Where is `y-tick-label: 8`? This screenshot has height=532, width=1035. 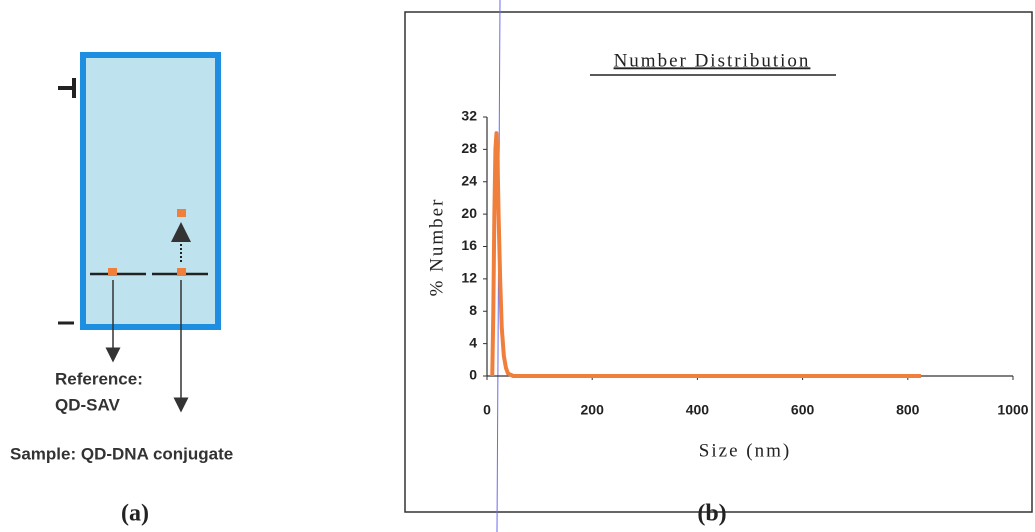 y-tick-label: 8 is located at coordinates (473, 310).